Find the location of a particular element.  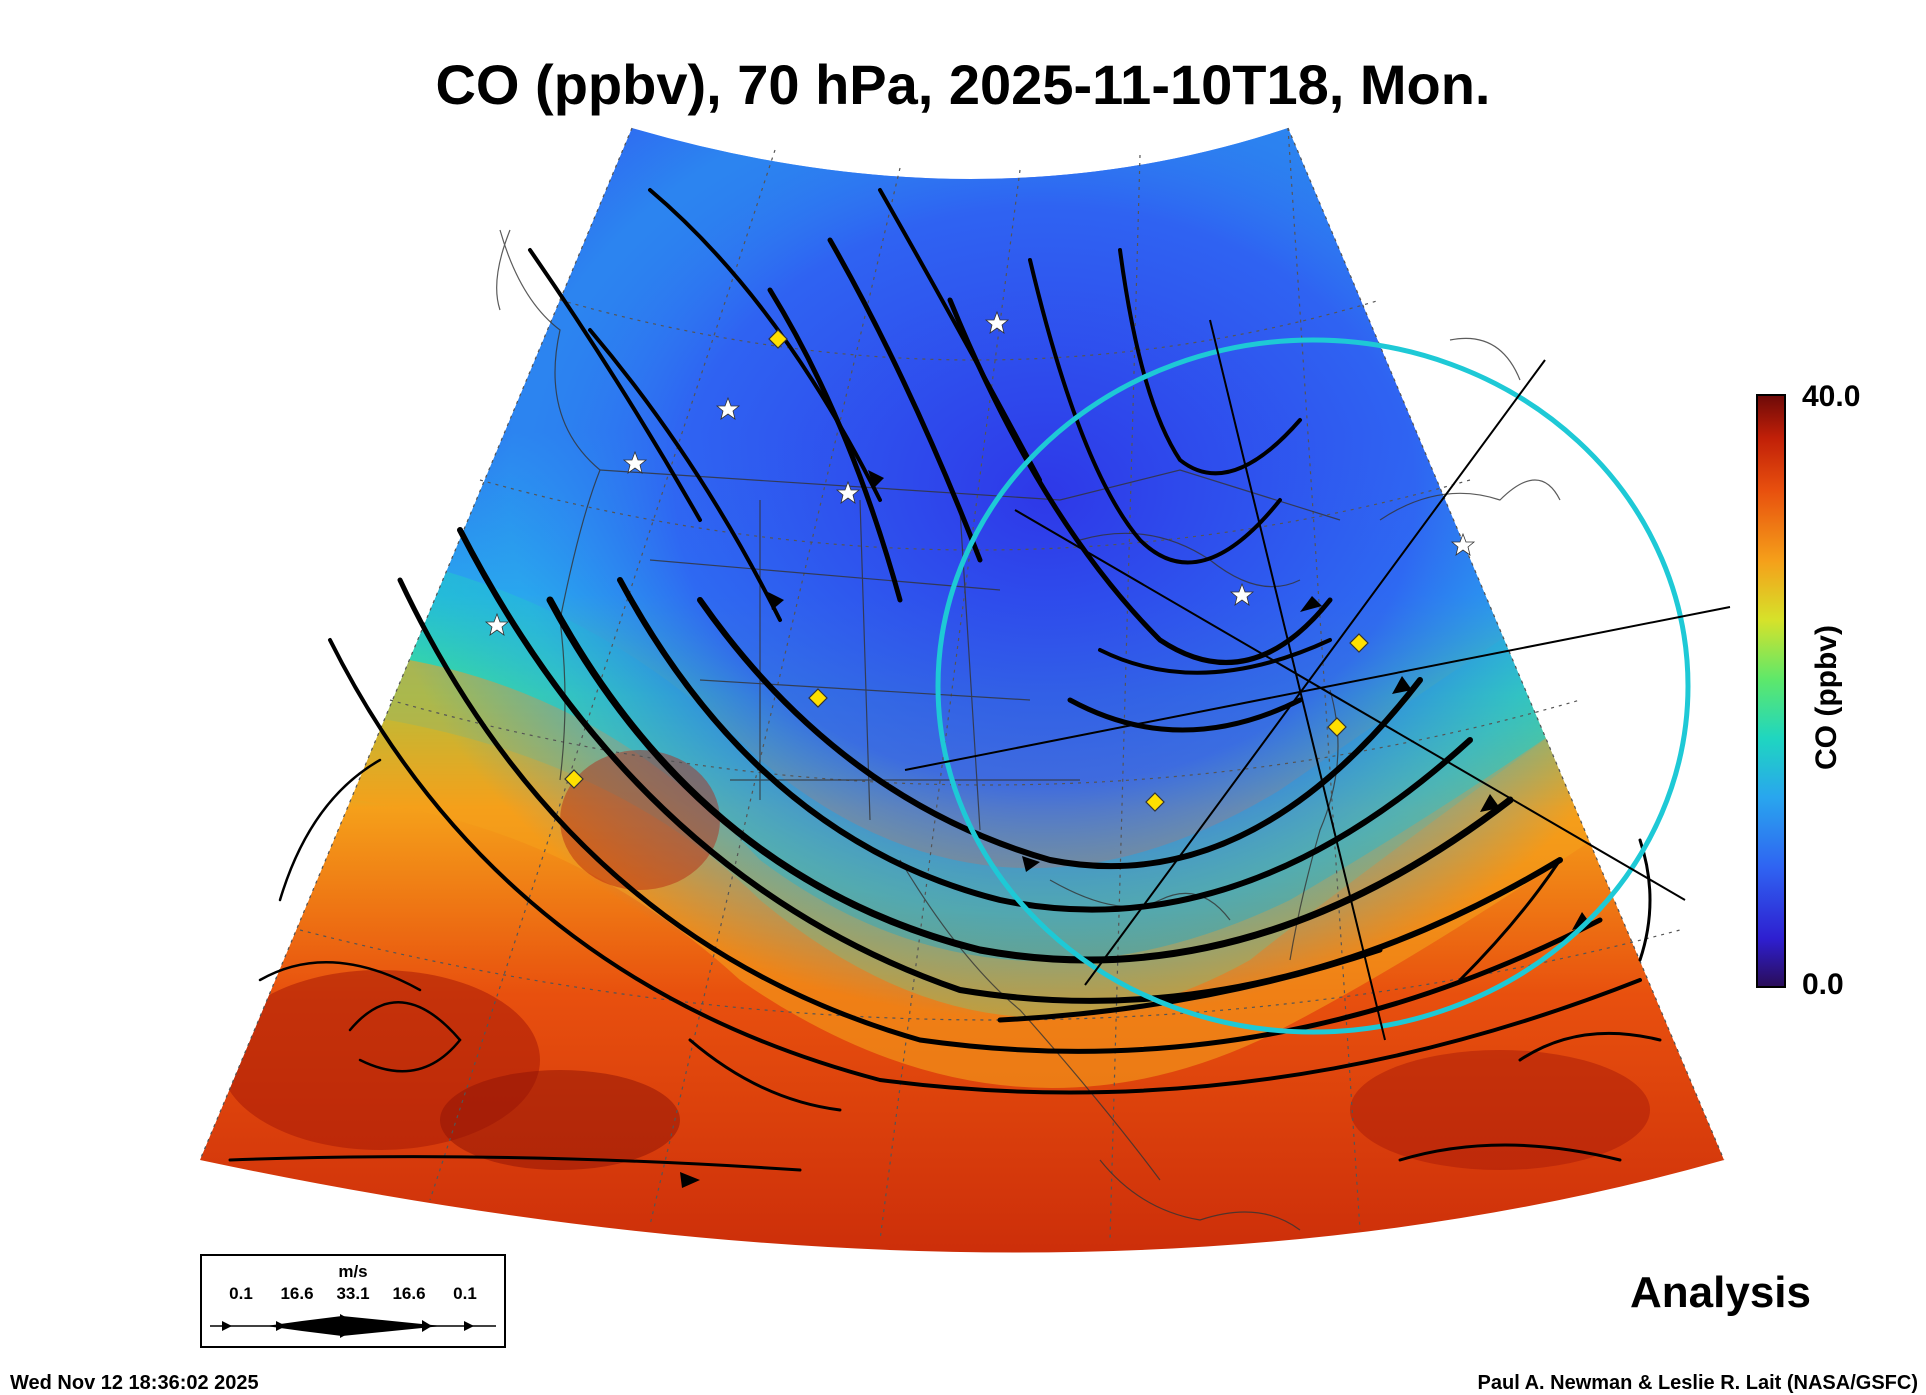

wind-legend: m/s 0.1 16.6 33.1 16.6 0.1 is located at coordinates (353, 1301).